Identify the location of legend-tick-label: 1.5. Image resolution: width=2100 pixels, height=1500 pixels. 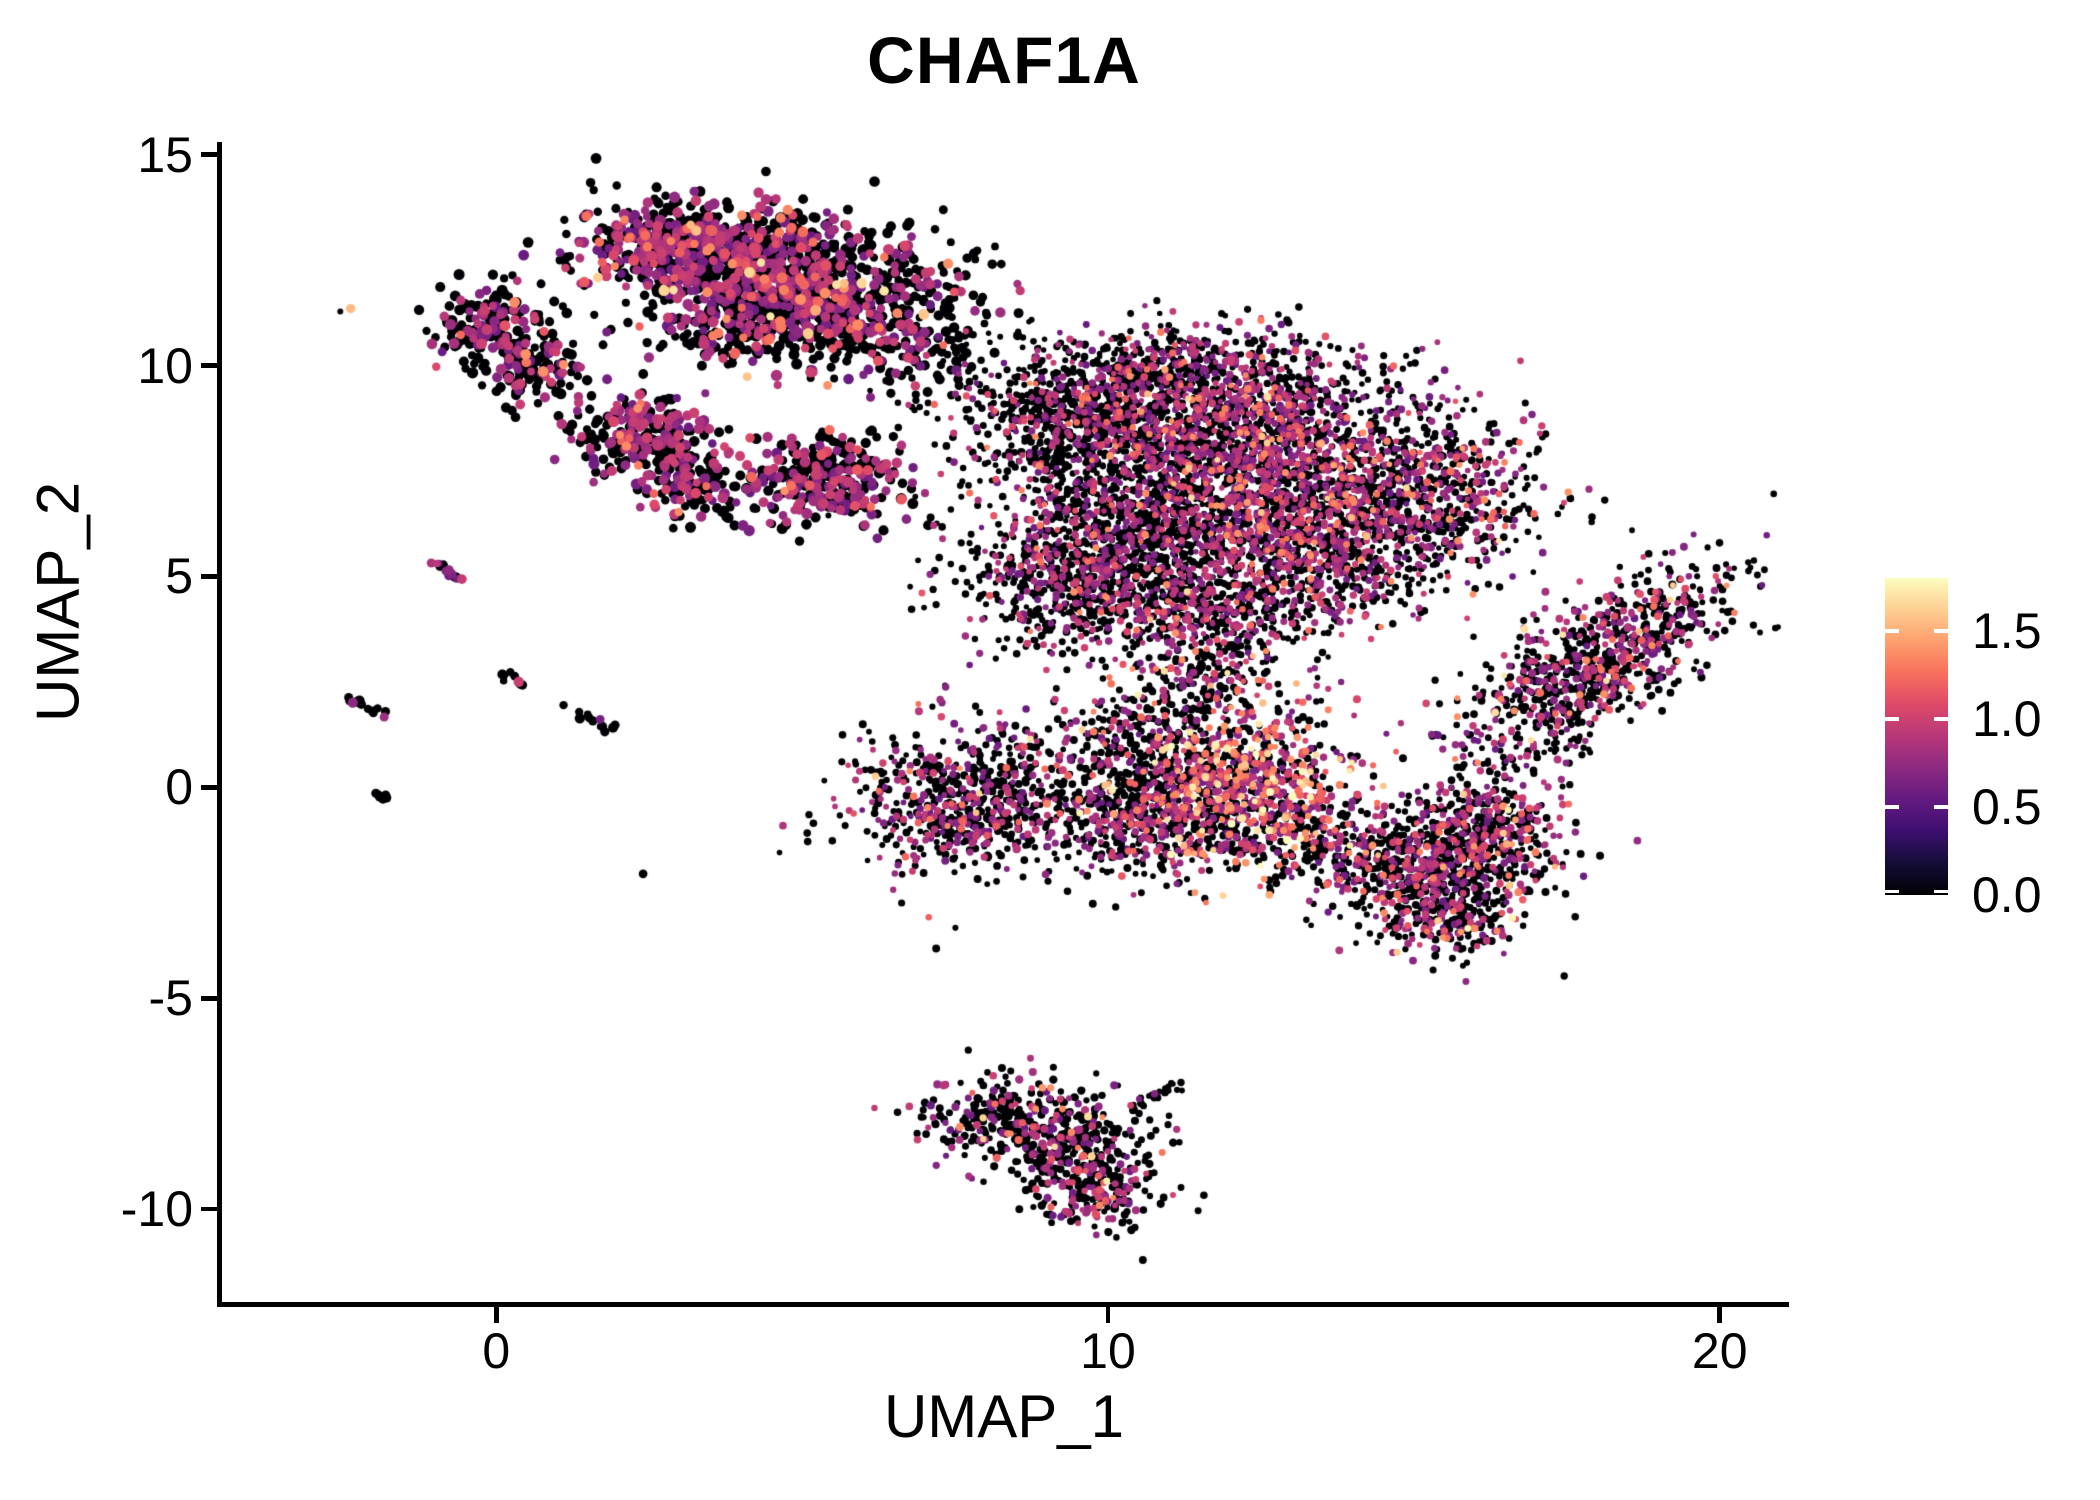
(2007, 630).